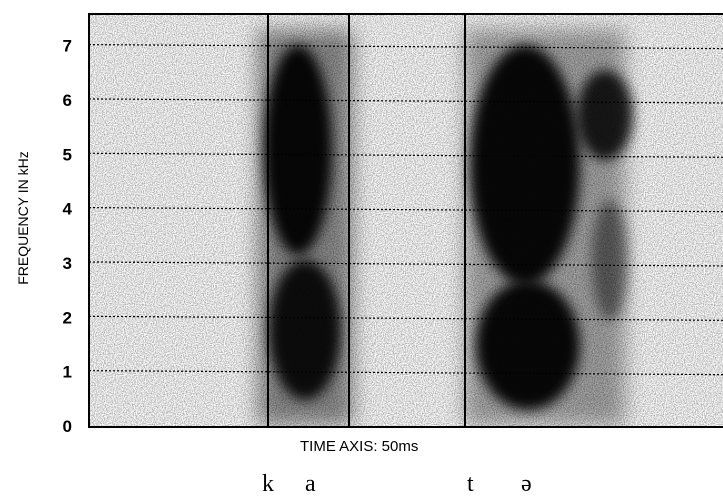 Image resolution: width=723 pixels, height=499 pixels. Describe the element at coordinates (67, 263) in the screenshot. I see `y-tick-label: 3` at that location.